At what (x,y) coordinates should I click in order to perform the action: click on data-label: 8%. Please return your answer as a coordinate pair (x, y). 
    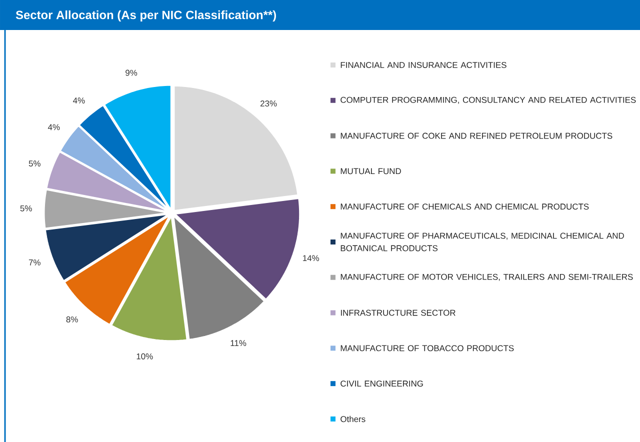
    Looking at the image, I should click on (72, 319).